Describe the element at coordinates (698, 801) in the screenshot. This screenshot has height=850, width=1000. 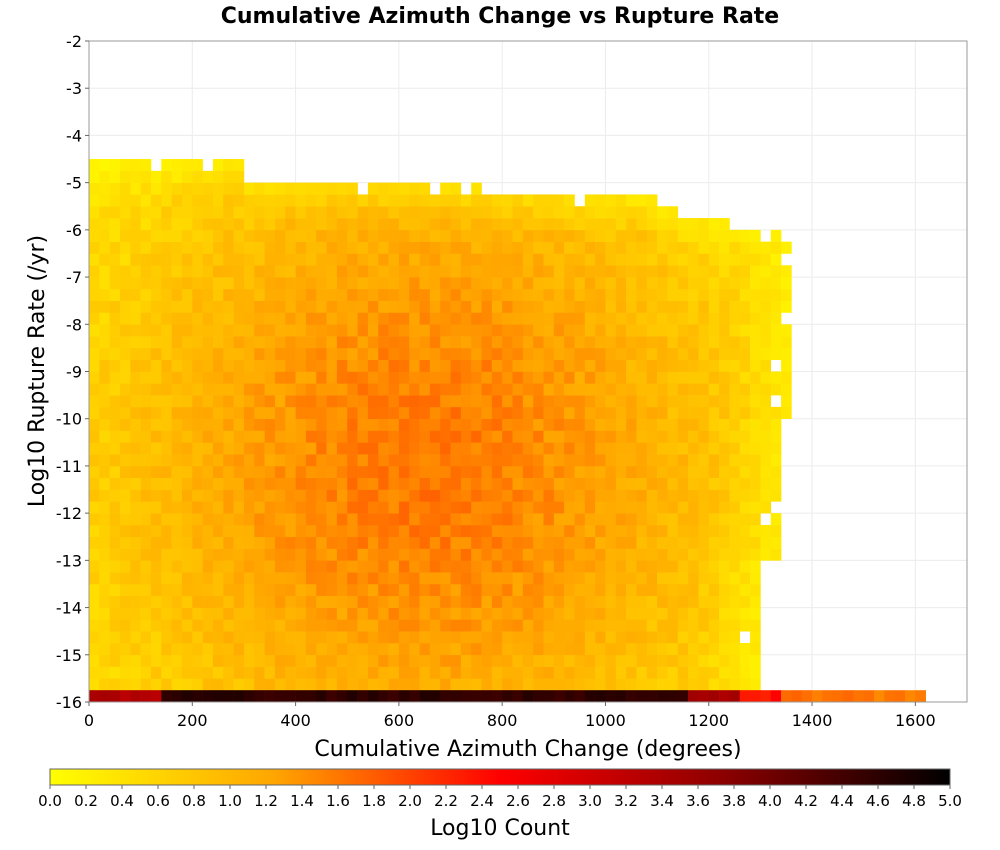
I see `colorbar-tick-label: 3.6` at that location.